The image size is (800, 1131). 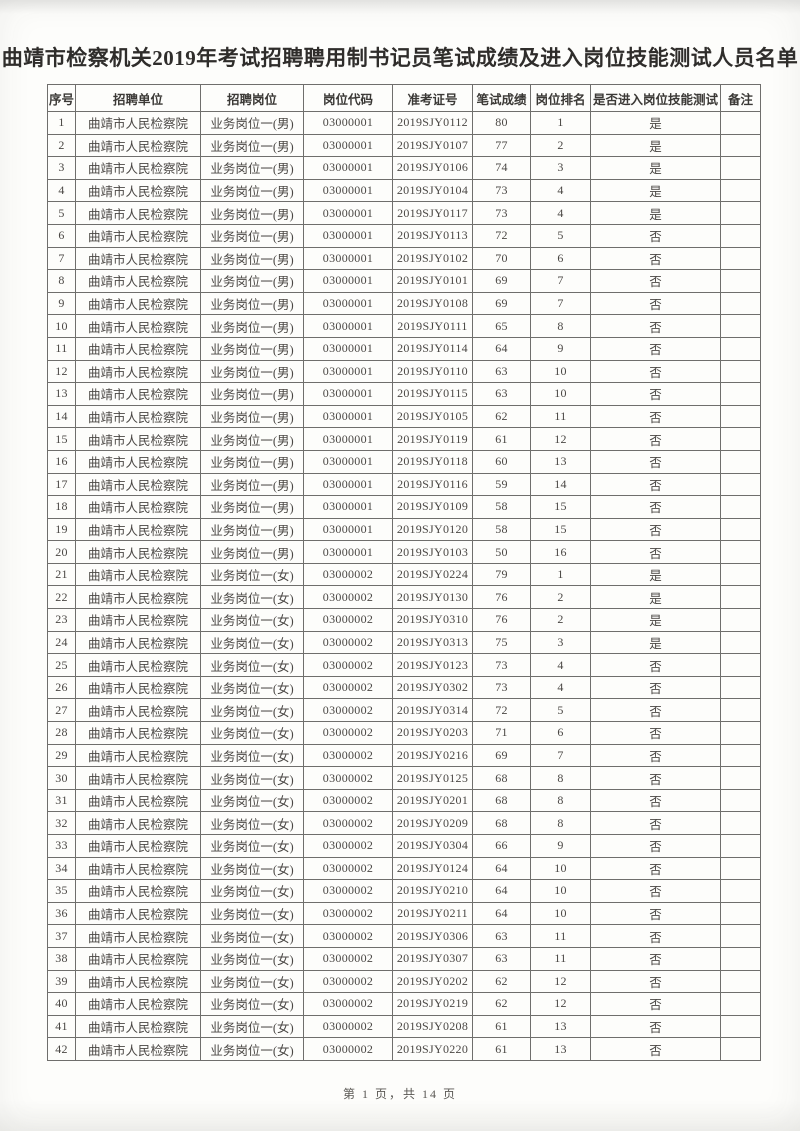 I want to click on cell-score: 65, so click(x=501, y=326).